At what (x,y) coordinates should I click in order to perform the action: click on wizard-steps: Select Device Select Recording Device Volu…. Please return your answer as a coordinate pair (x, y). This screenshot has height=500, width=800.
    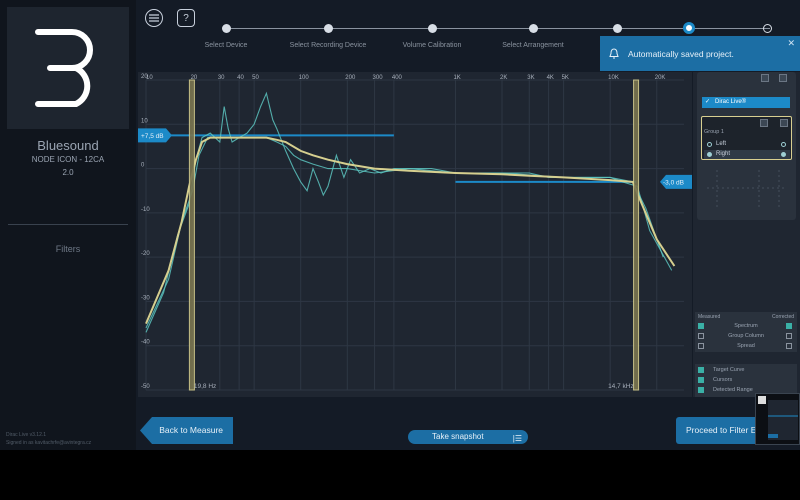
    Looking at the image, I should click on (488, 37).